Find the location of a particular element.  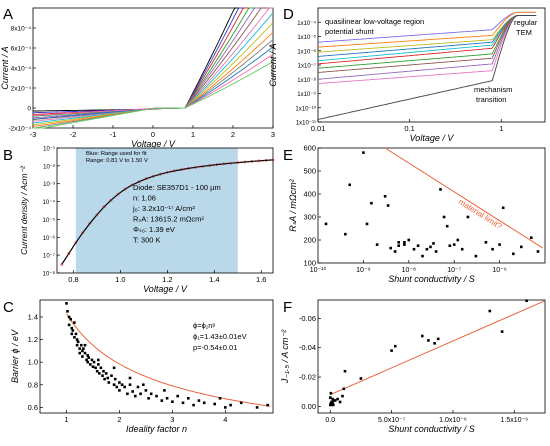

legend-line: Range: 0.81 V to 1.50 V is located at coordinates (117, 161).